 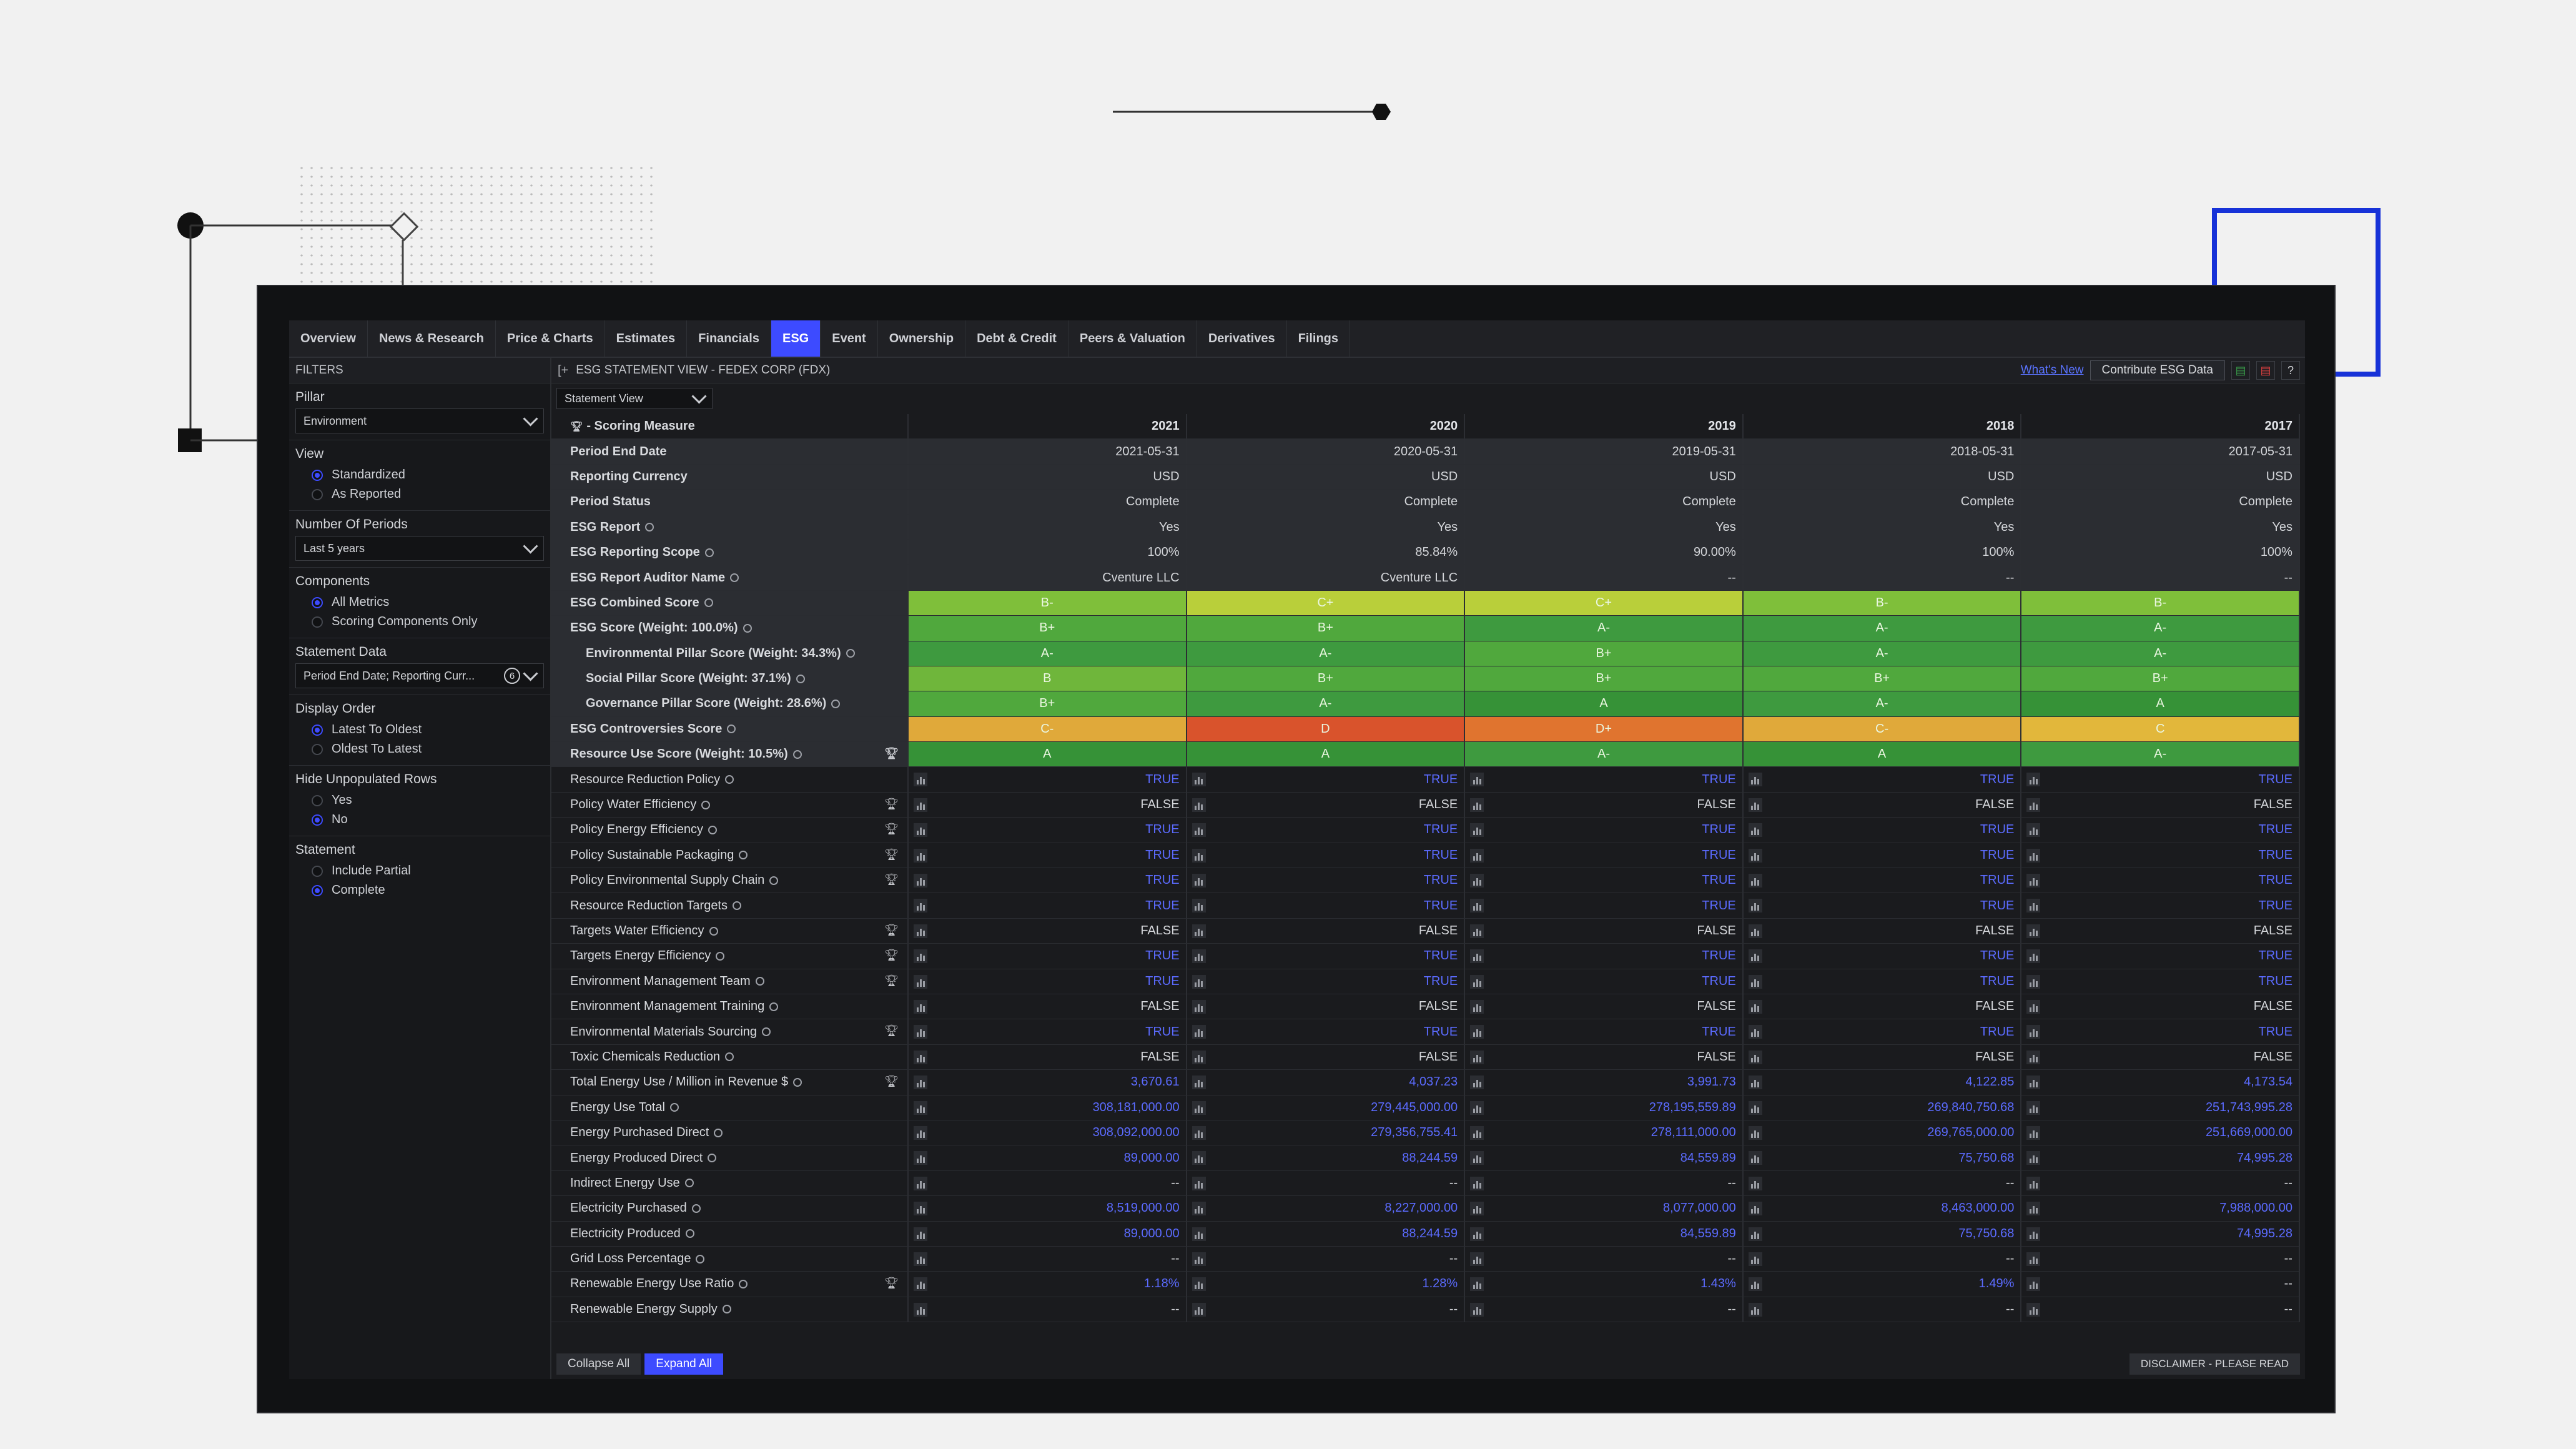 I want to click on components-scoring-radio: Scoring Components Only, so click(x=420, y=621).